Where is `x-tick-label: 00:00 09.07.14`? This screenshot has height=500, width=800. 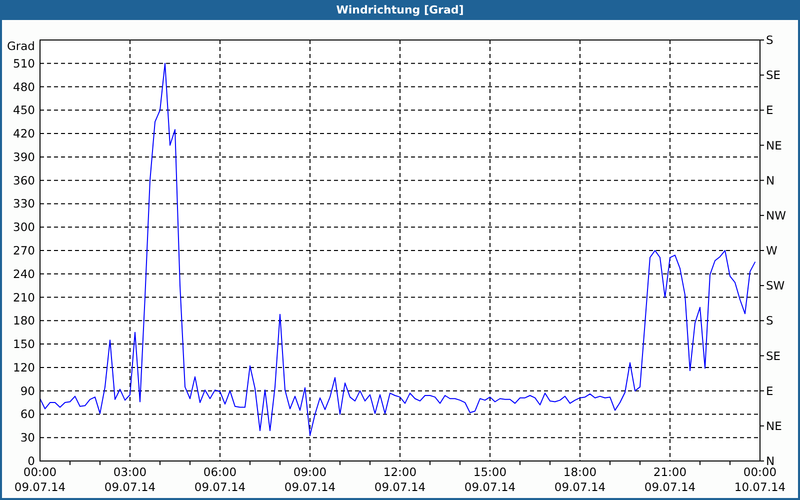
x-tick-label: 00:00 09.07.14 is located at coordinates (40, 479).